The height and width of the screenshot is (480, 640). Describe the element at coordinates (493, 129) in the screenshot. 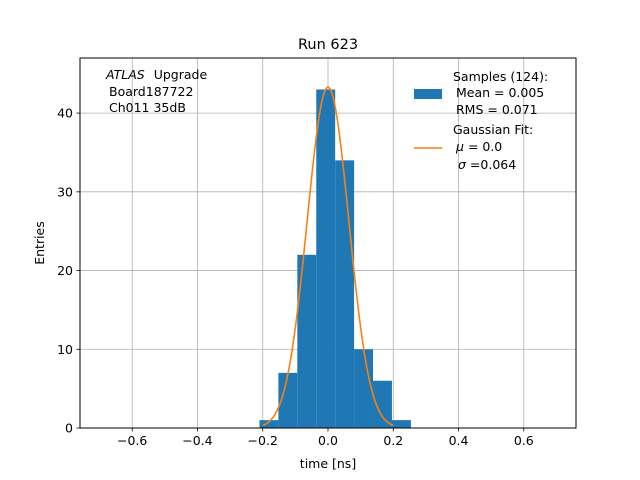

I see `legend-fit-title: Gaussian Fit:` at that location.